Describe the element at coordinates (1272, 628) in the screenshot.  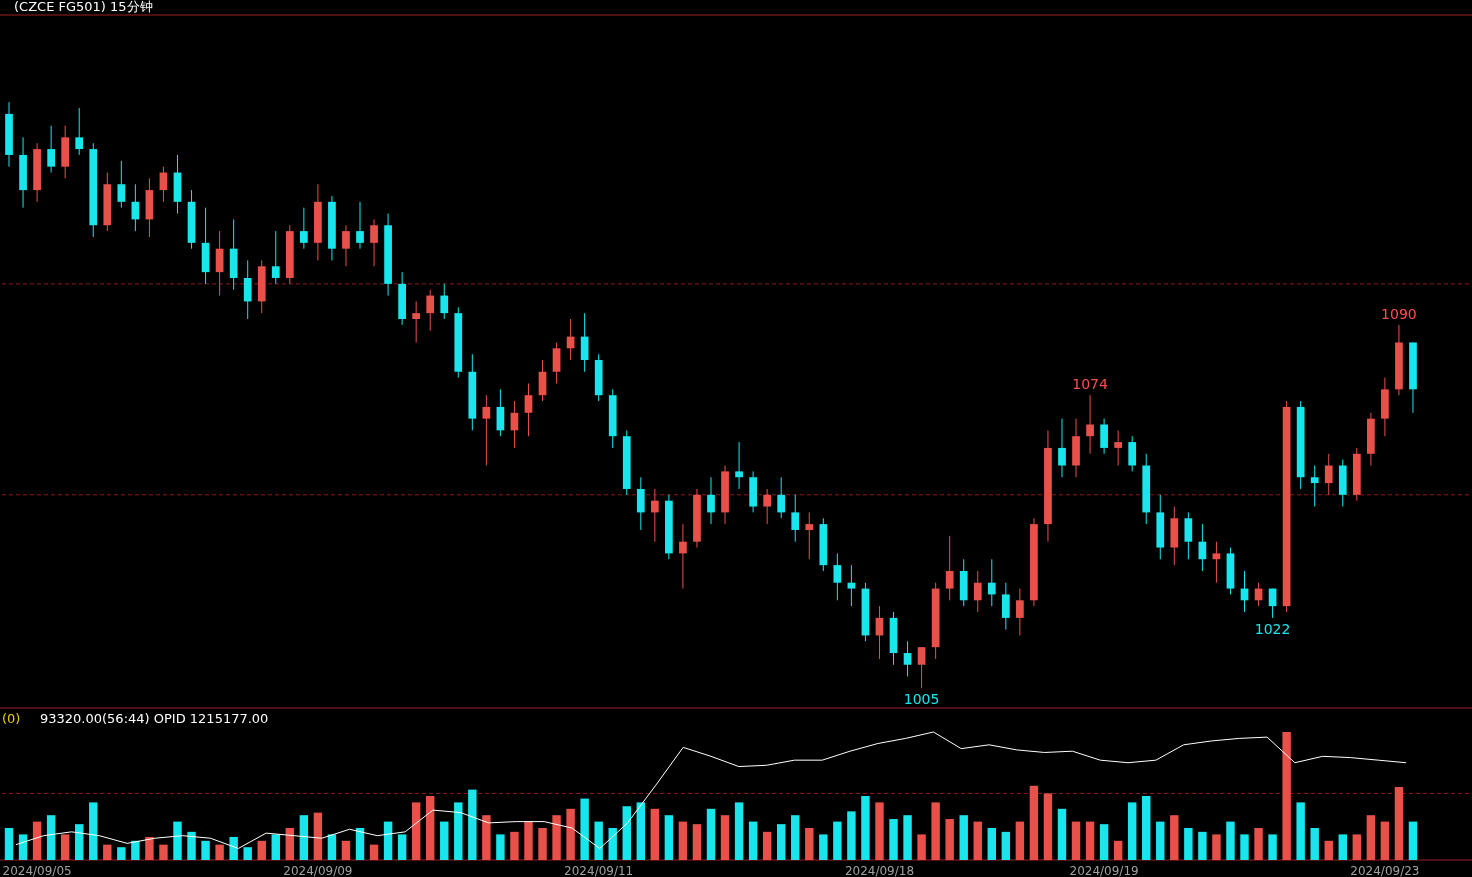
I see `annotation: 1022` at that location.